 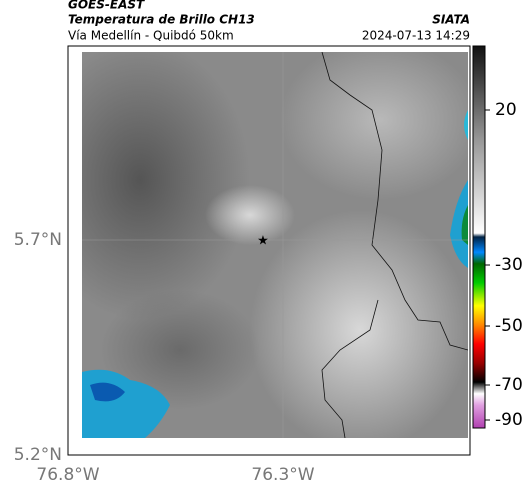 What do you see at coordinates (106, 6) in the screenshot?
I see `source: GOES-EAST` at bounding box center [106, 6].